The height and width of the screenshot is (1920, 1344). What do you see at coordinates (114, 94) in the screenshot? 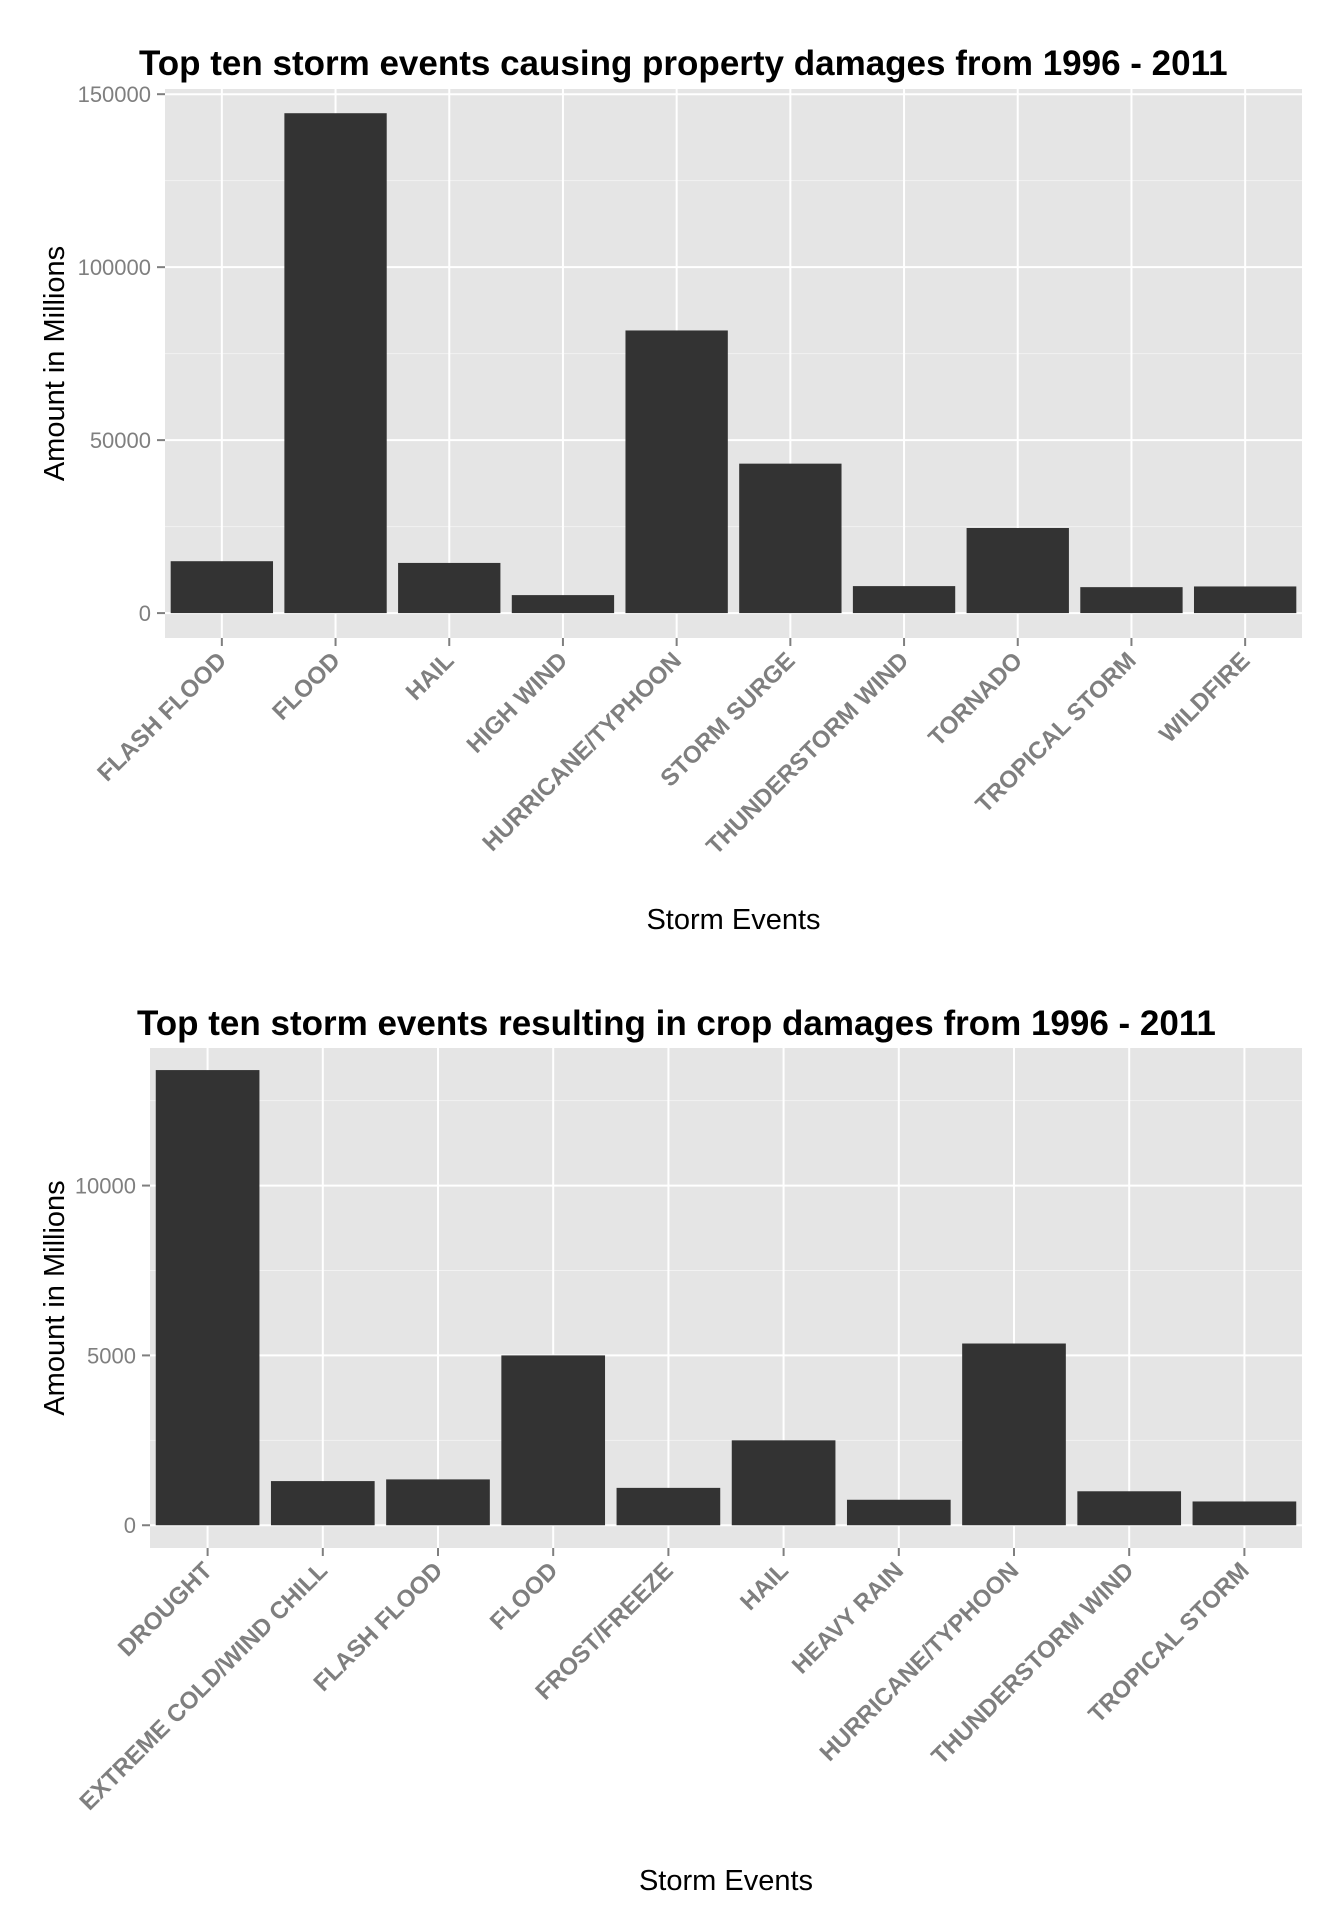
I see `y-tick-label: 150000` at bounding box center [114, 94].